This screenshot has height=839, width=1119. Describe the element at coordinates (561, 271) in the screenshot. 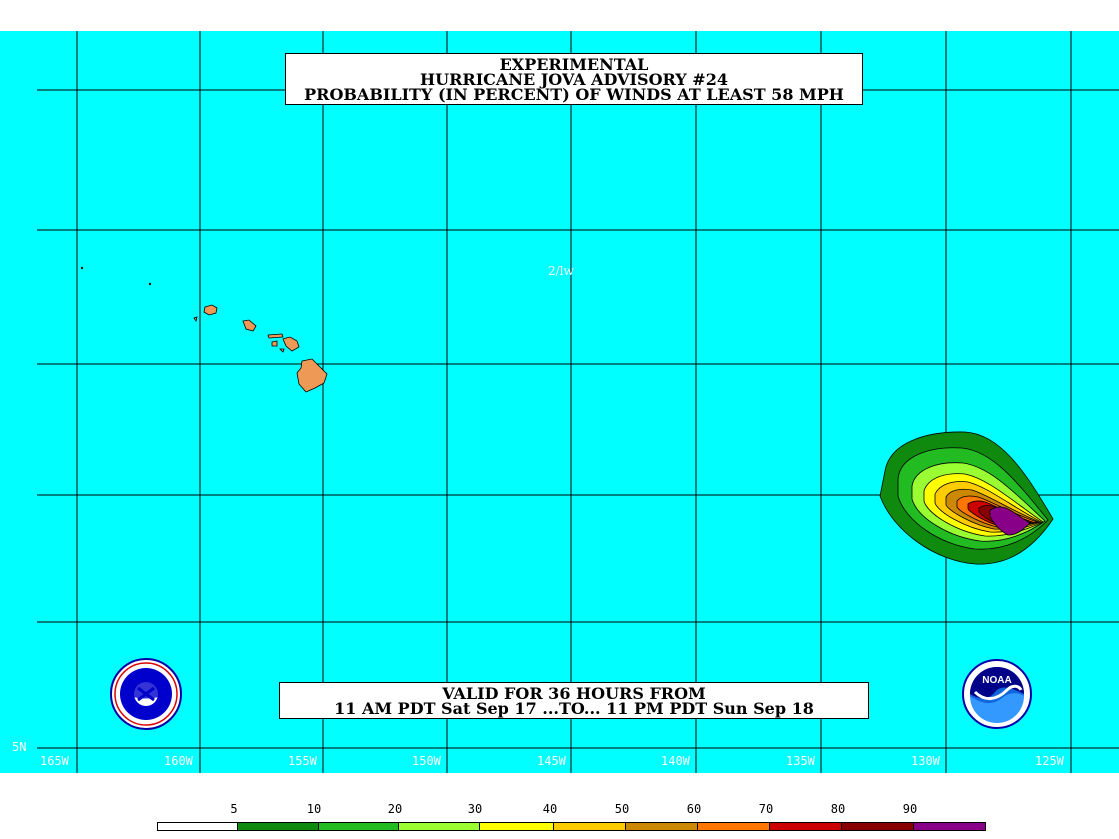

I see `credit-label: 2/lw` at that location.